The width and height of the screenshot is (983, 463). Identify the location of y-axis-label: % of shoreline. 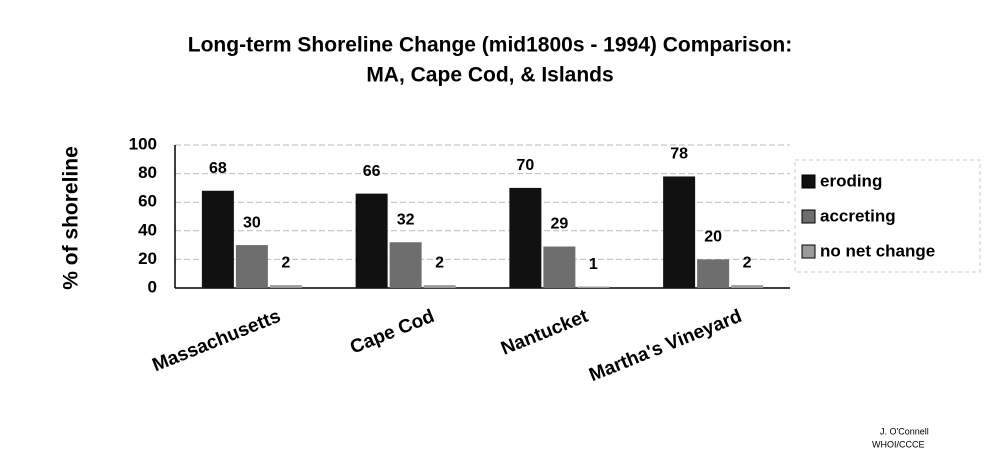
(71, 218).